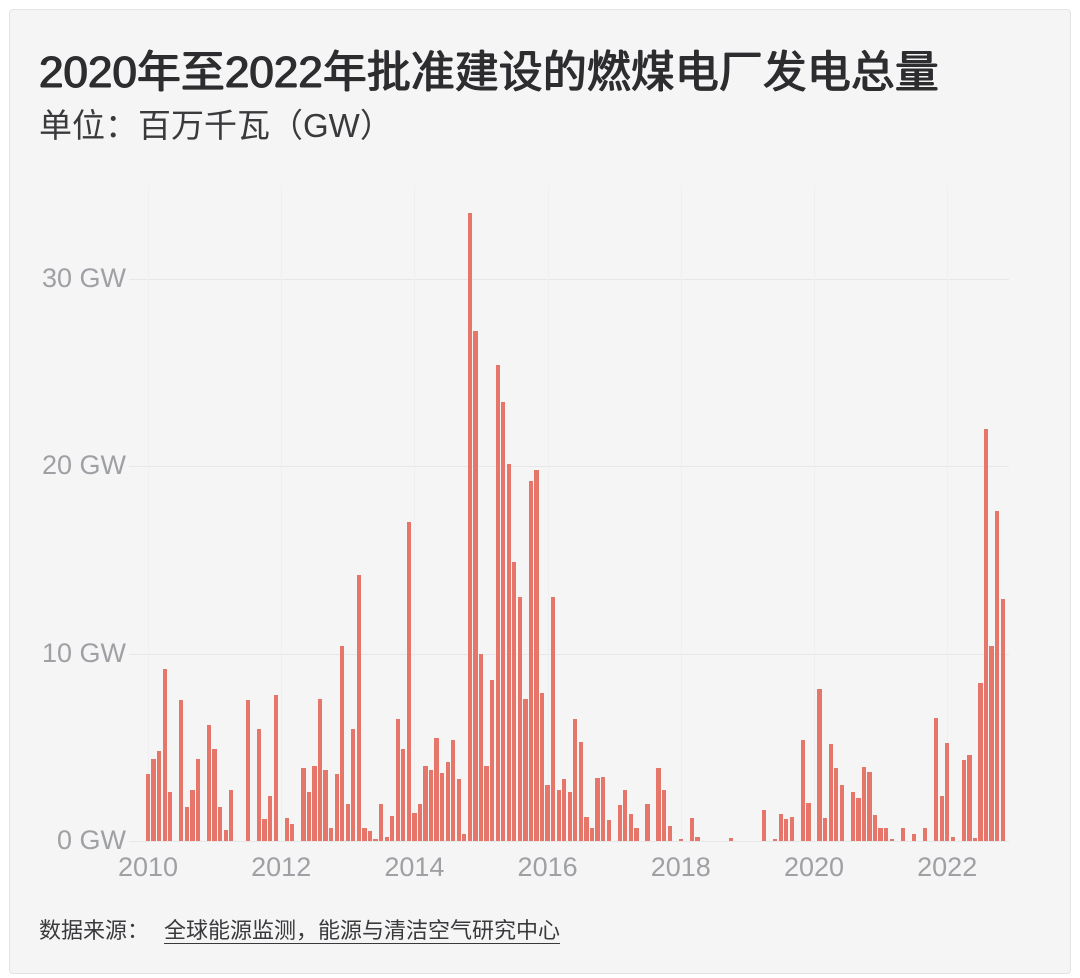 The height and width of the screenshot is (978, 1080). I want to click on x-axis-label: 2014, so click(414, 867).